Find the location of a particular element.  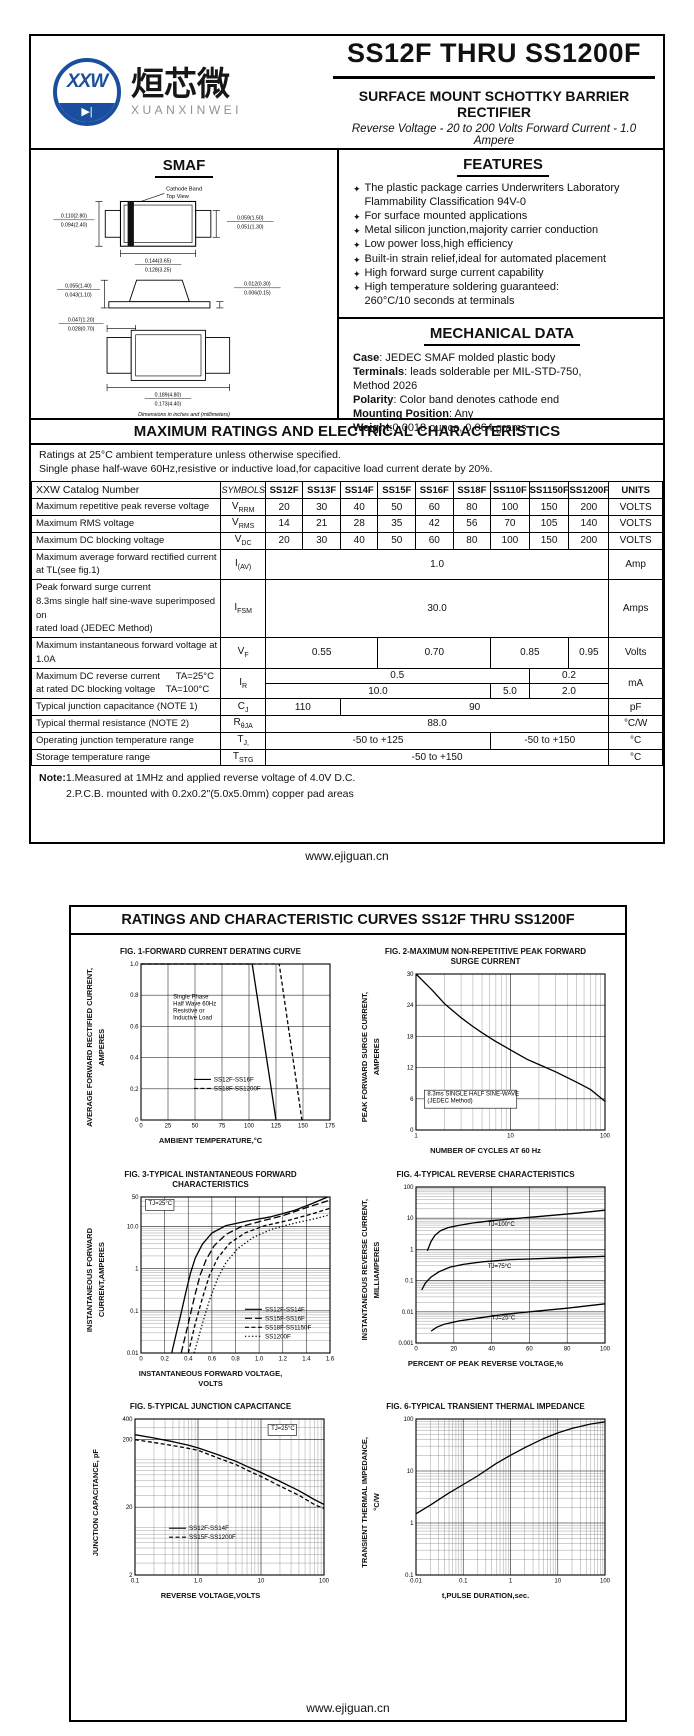

brand-name-en: XUANXINWEI is located at coordinates (187, 110).